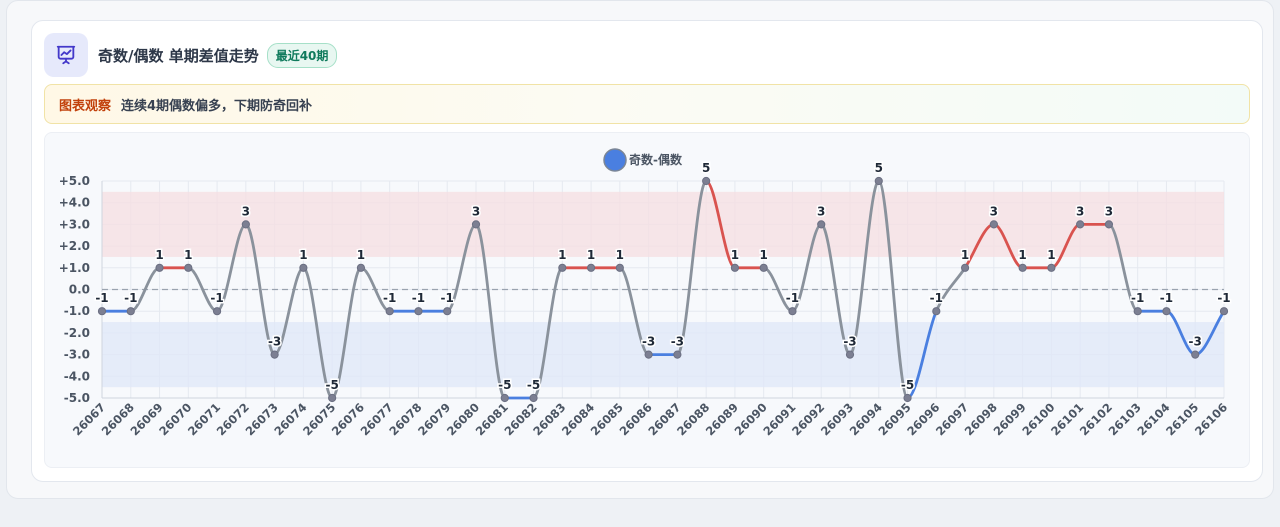 The width and height of the screenshot is (1280, 527). I want to click on y-tick-label: +3.0, so click(74, 224).